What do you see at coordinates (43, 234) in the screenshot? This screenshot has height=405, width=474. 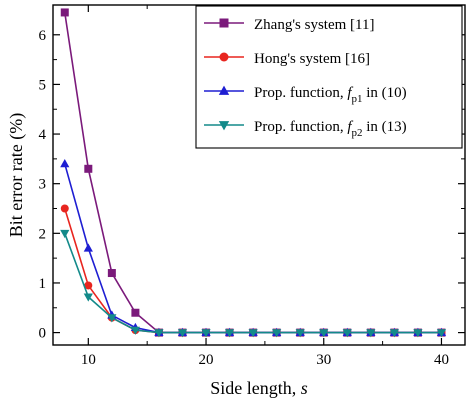 I see `y-tick-label: 2` at bounding box center [43, 234].